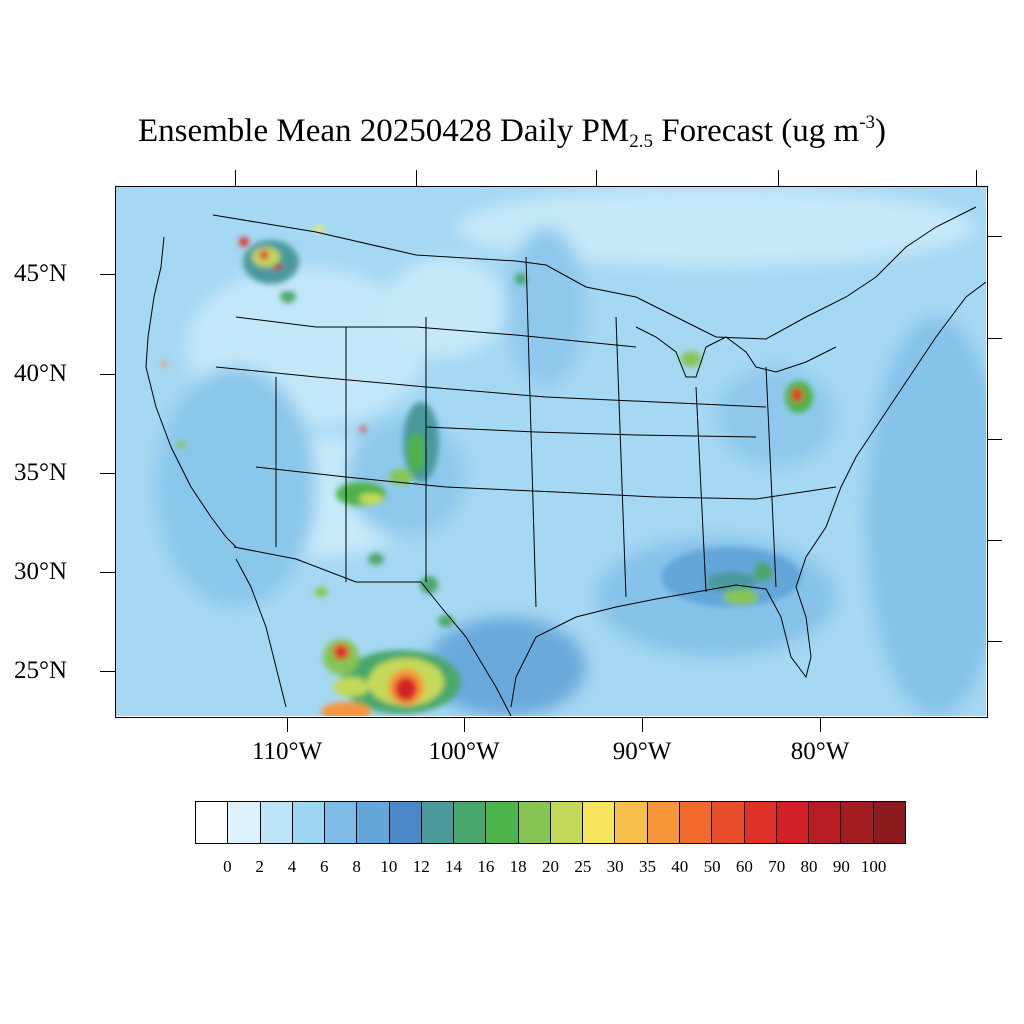 The height and width of the screenshot is (1024, 1024). Describe the element at coordinates (261, 633) in the screenshot. I see `baja` at that location.